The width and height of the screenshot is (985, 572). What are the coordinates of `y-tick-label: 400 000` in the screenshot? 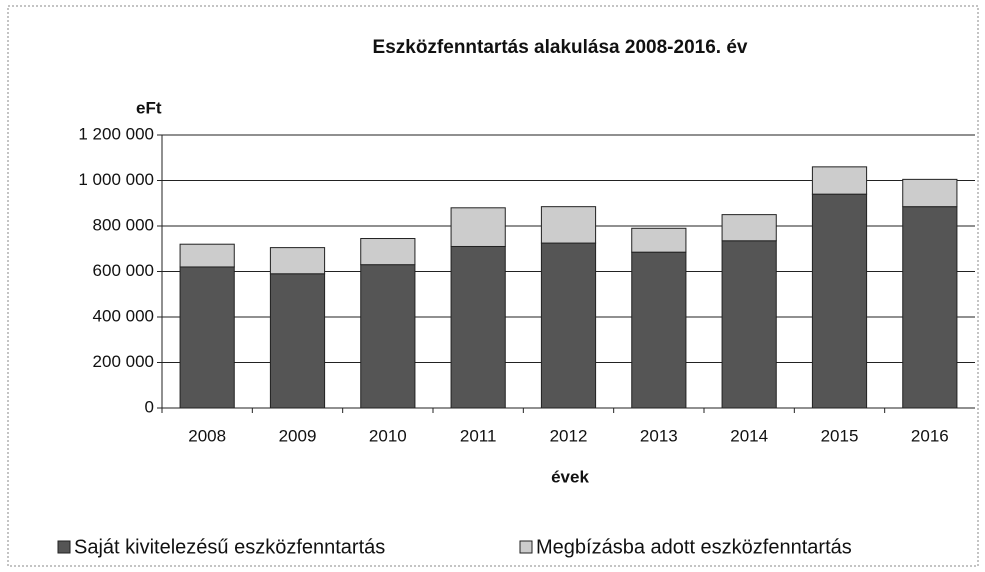 It's located at (123, 315).